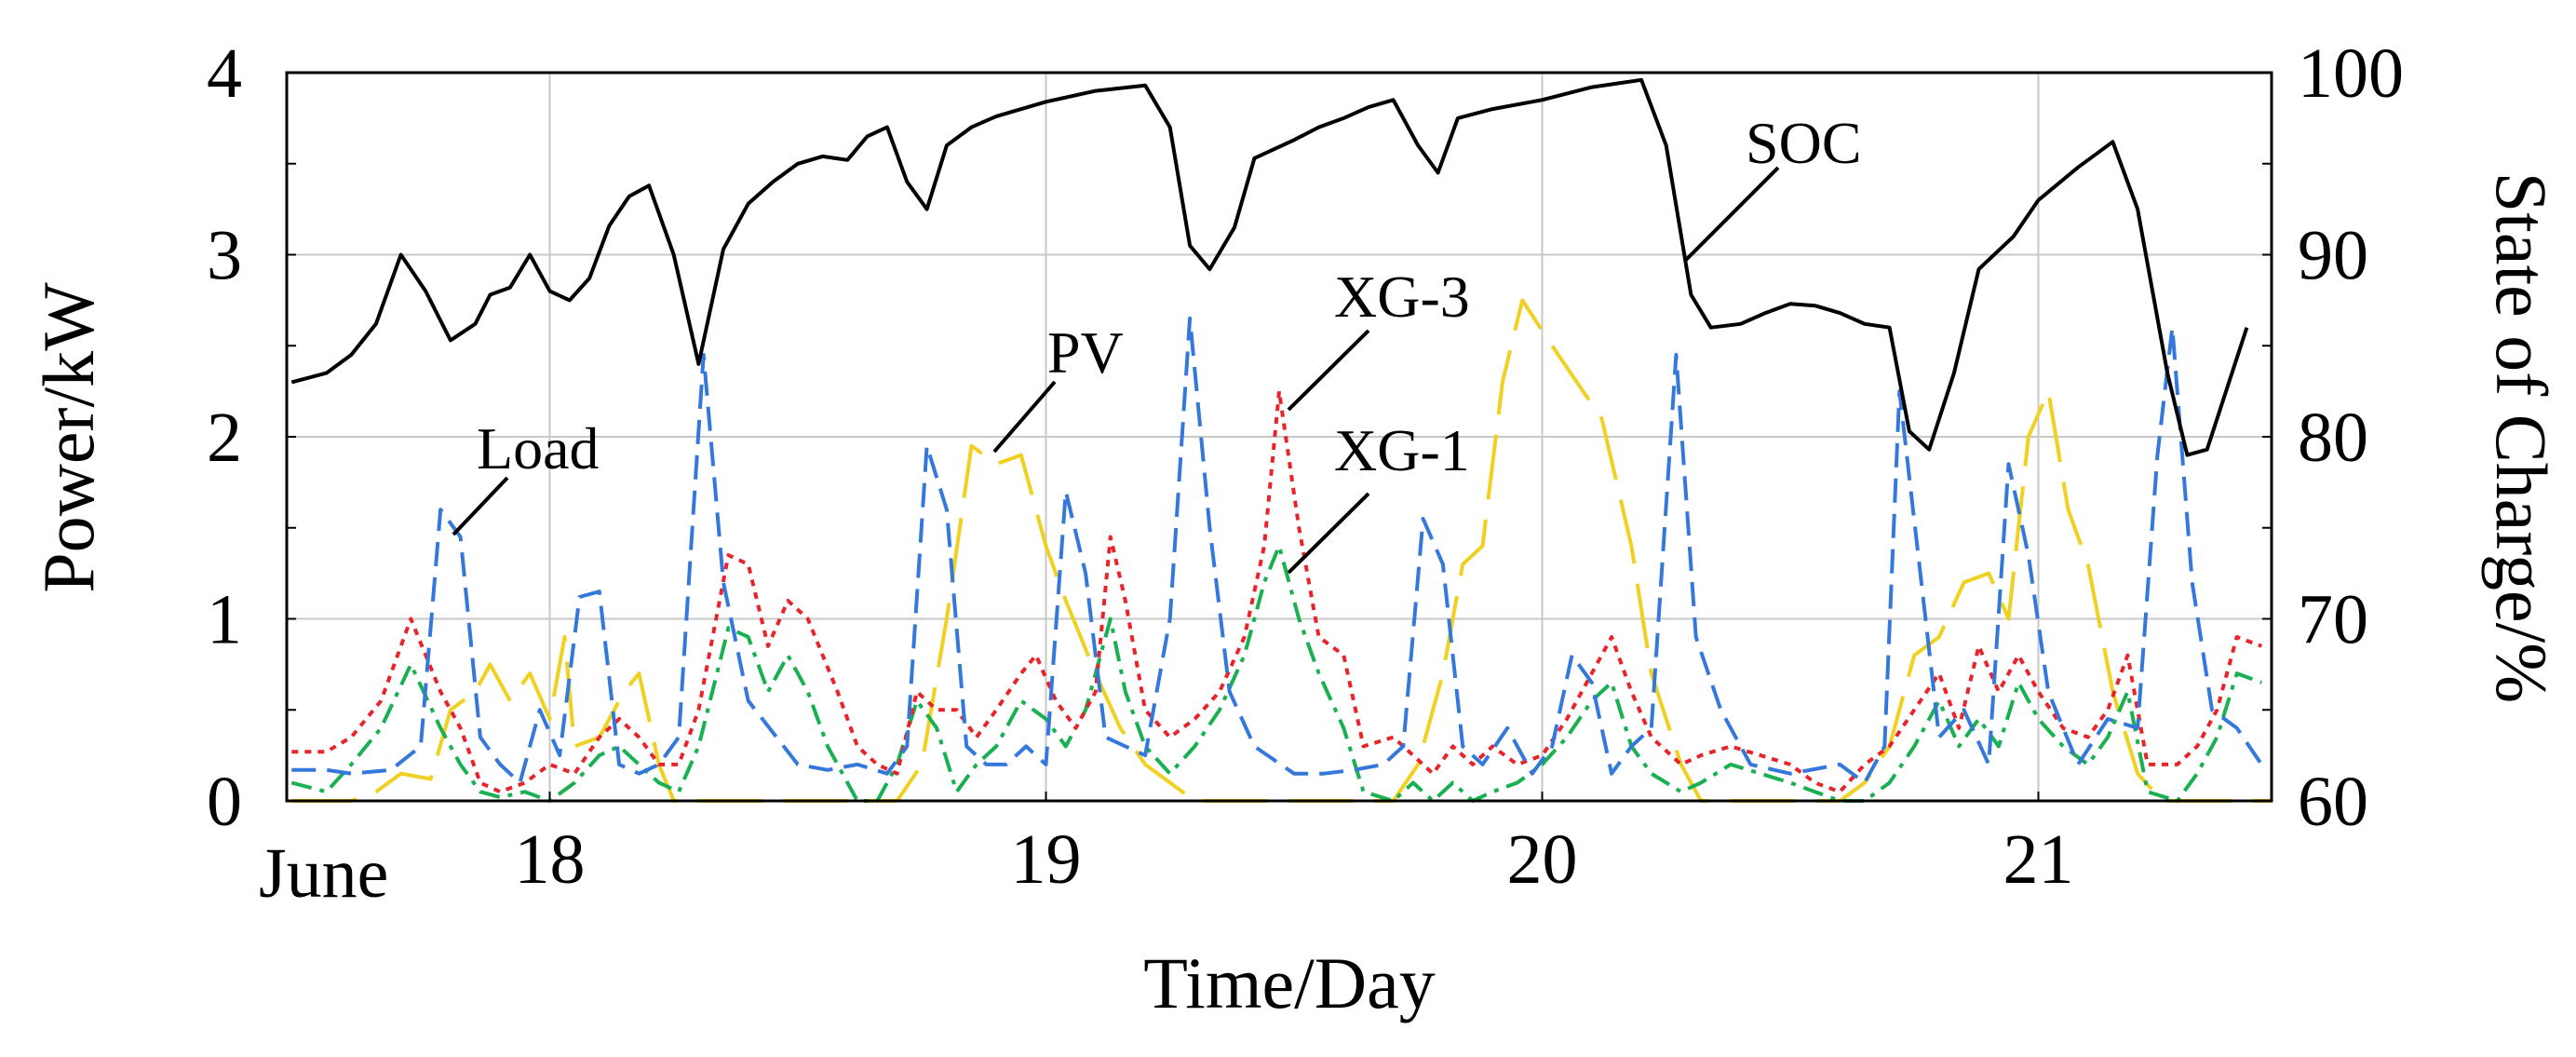 The height and width of the screenshot is (1057, 2576). I want to click on x-tick-label: 19, so click(1045, 859).